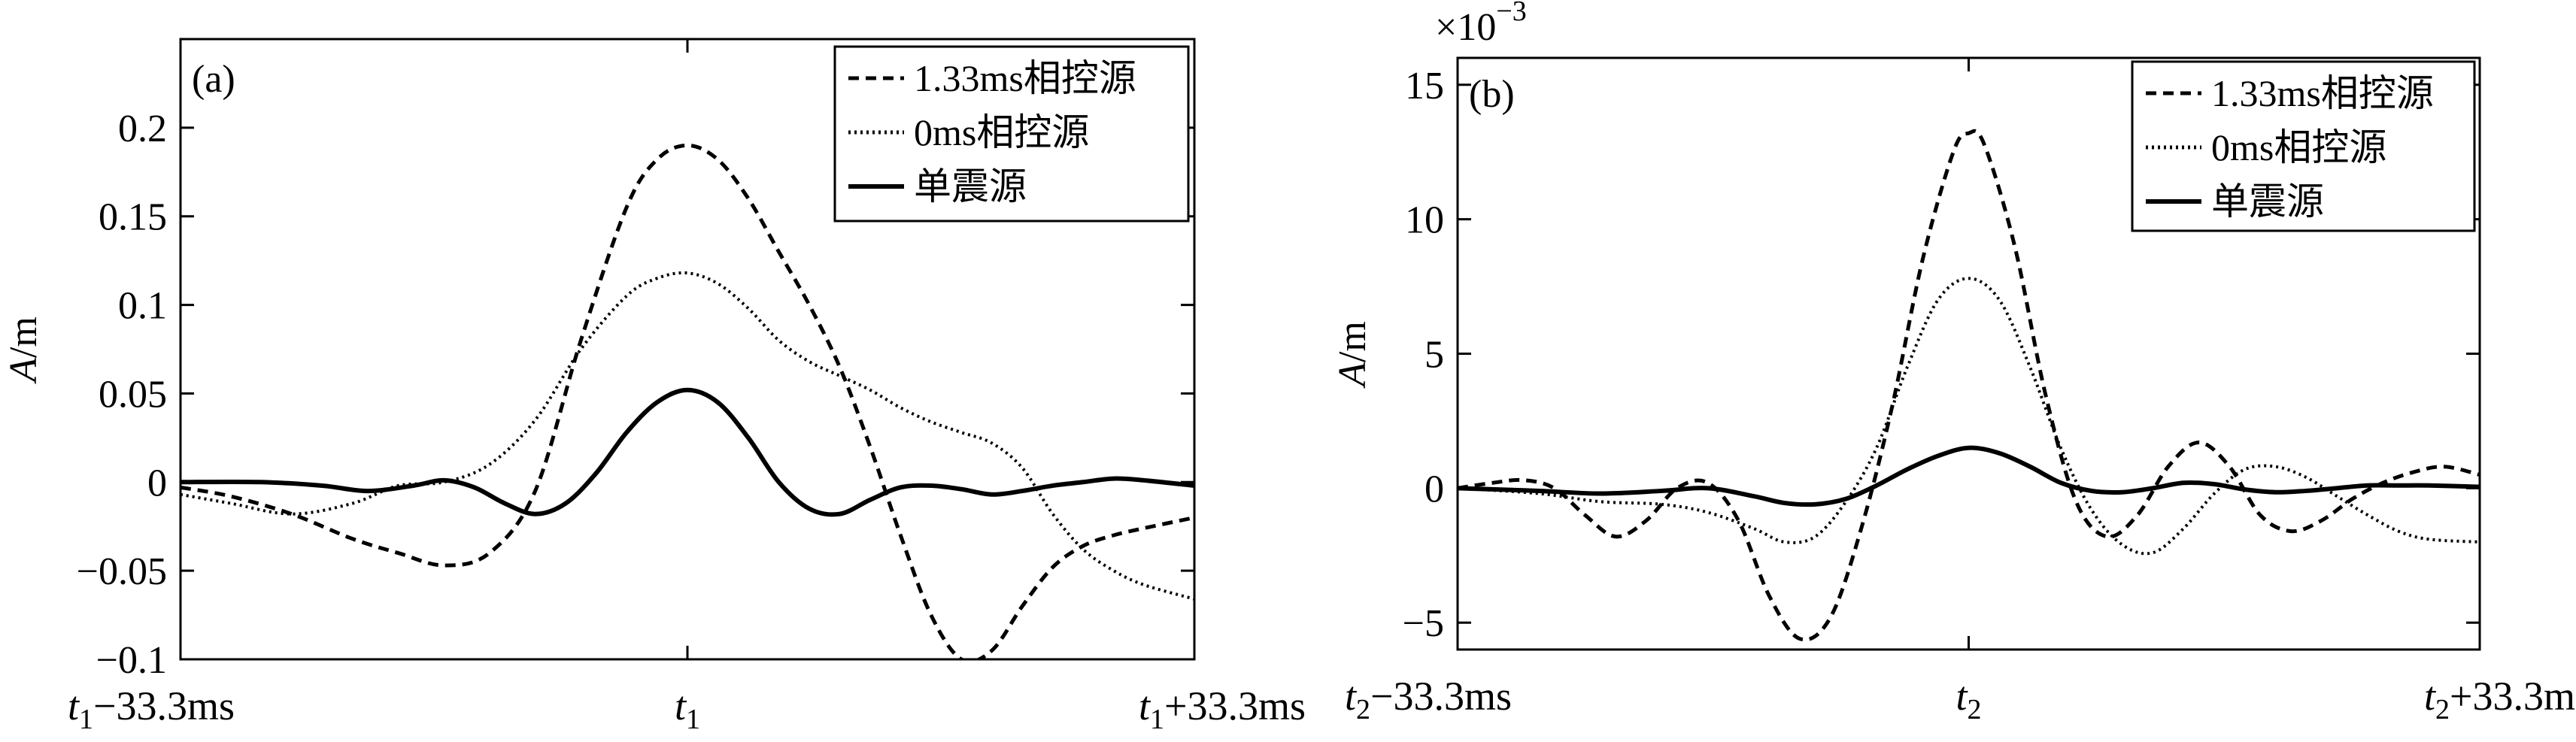 The height and width of the screenshot is (742, 2576). Describe the element at coordinates (1434, 355) in the screenshot. I see `y-tick-label: 5` at that location.